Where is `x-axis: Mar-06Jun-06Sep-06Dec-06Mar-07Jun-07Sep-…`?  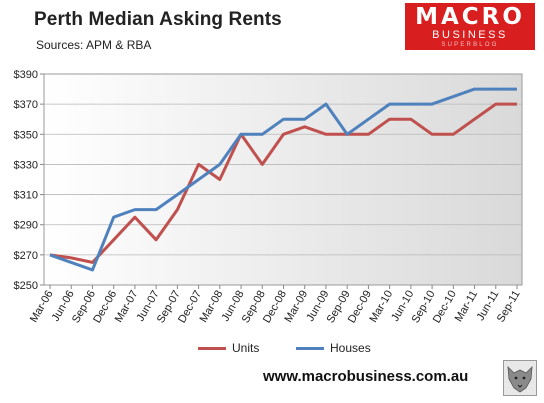 x-axis: Mar-06Jun-06Sep-06Dec-06Mar-07Jun-07Sep-… is located at coordinates (275, 305).